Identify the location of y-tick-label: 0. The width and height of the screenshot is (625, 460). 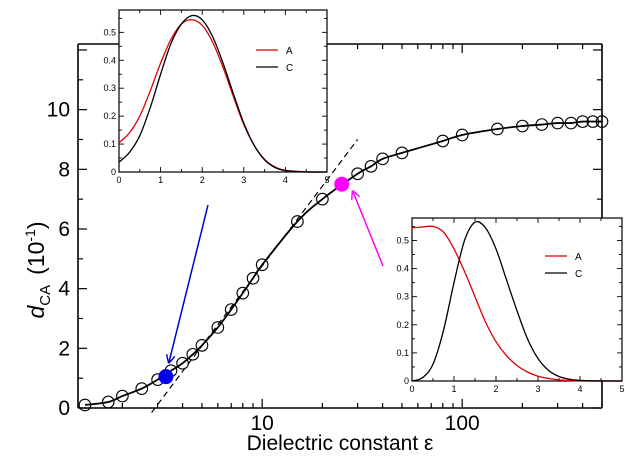
(64, 408).